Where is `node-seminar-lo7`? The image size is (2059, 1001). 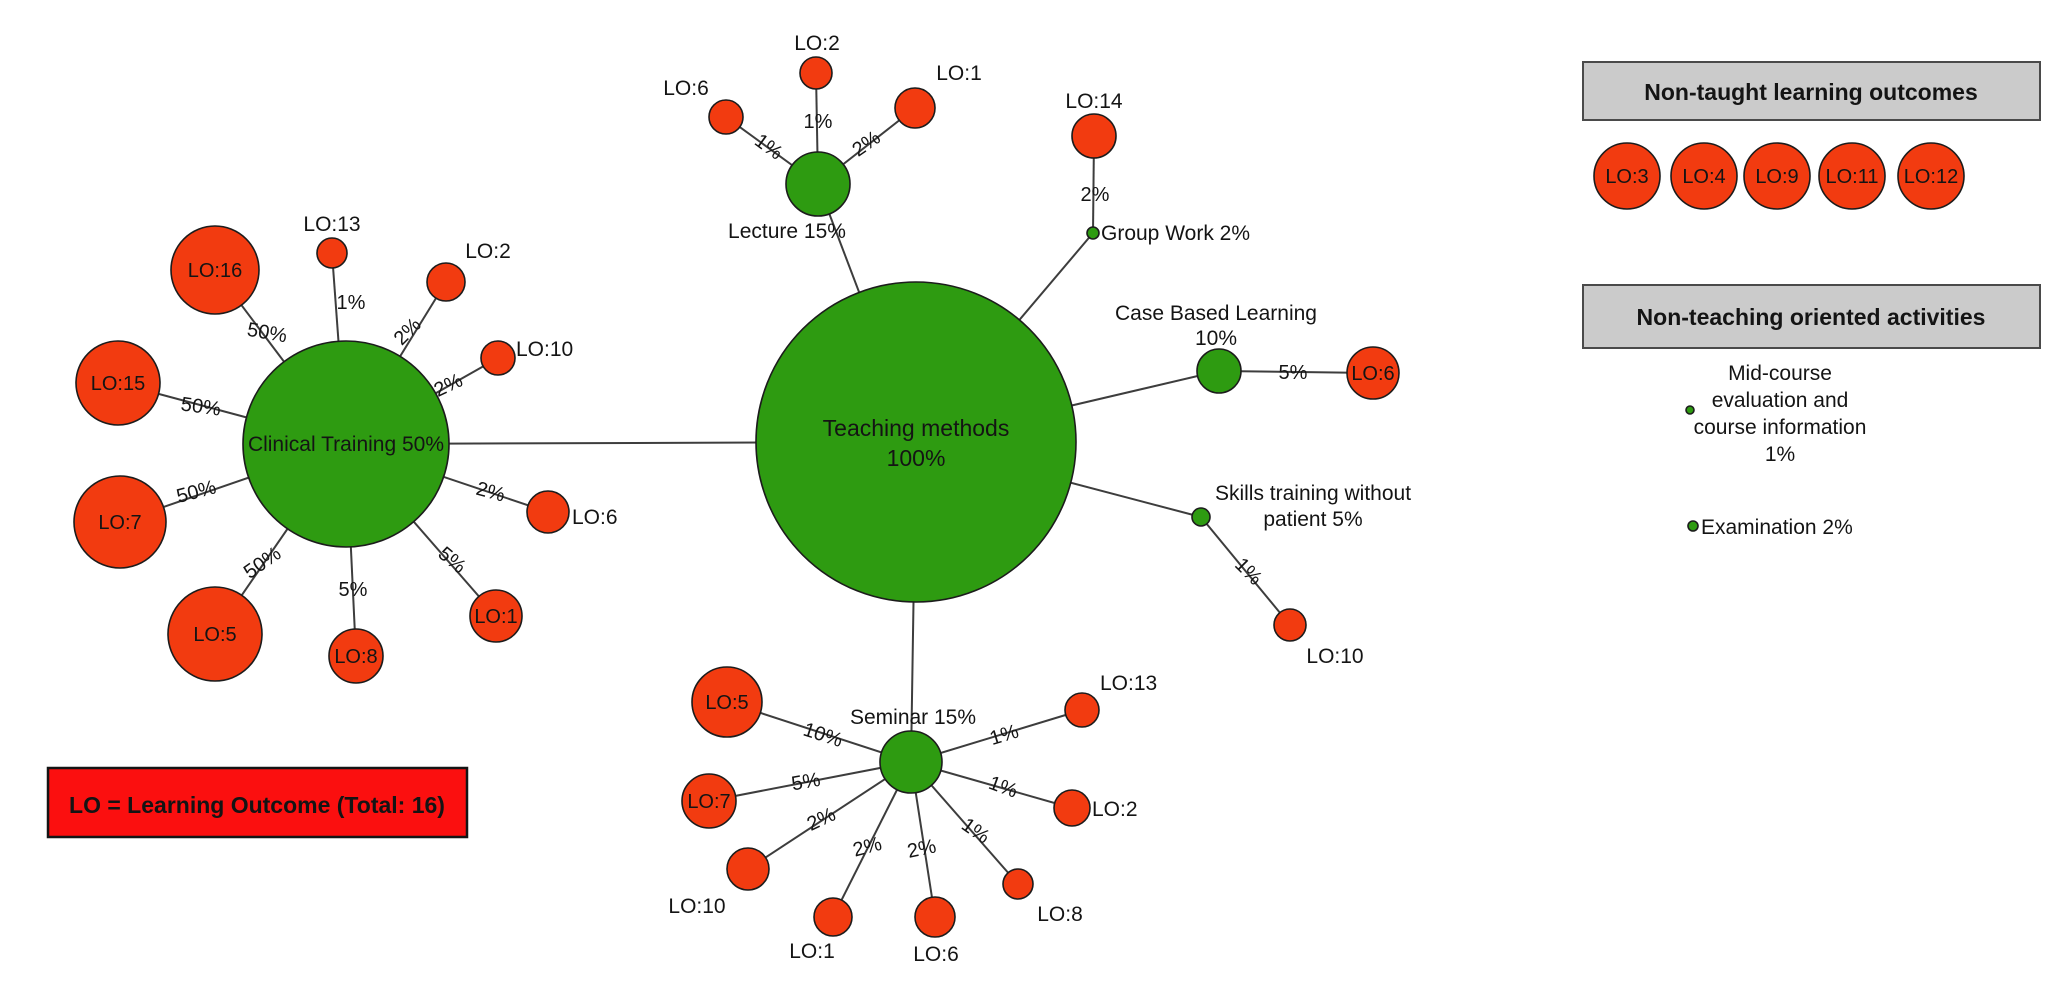 node-seminar-lo7 is located at coordinates (709, 801).